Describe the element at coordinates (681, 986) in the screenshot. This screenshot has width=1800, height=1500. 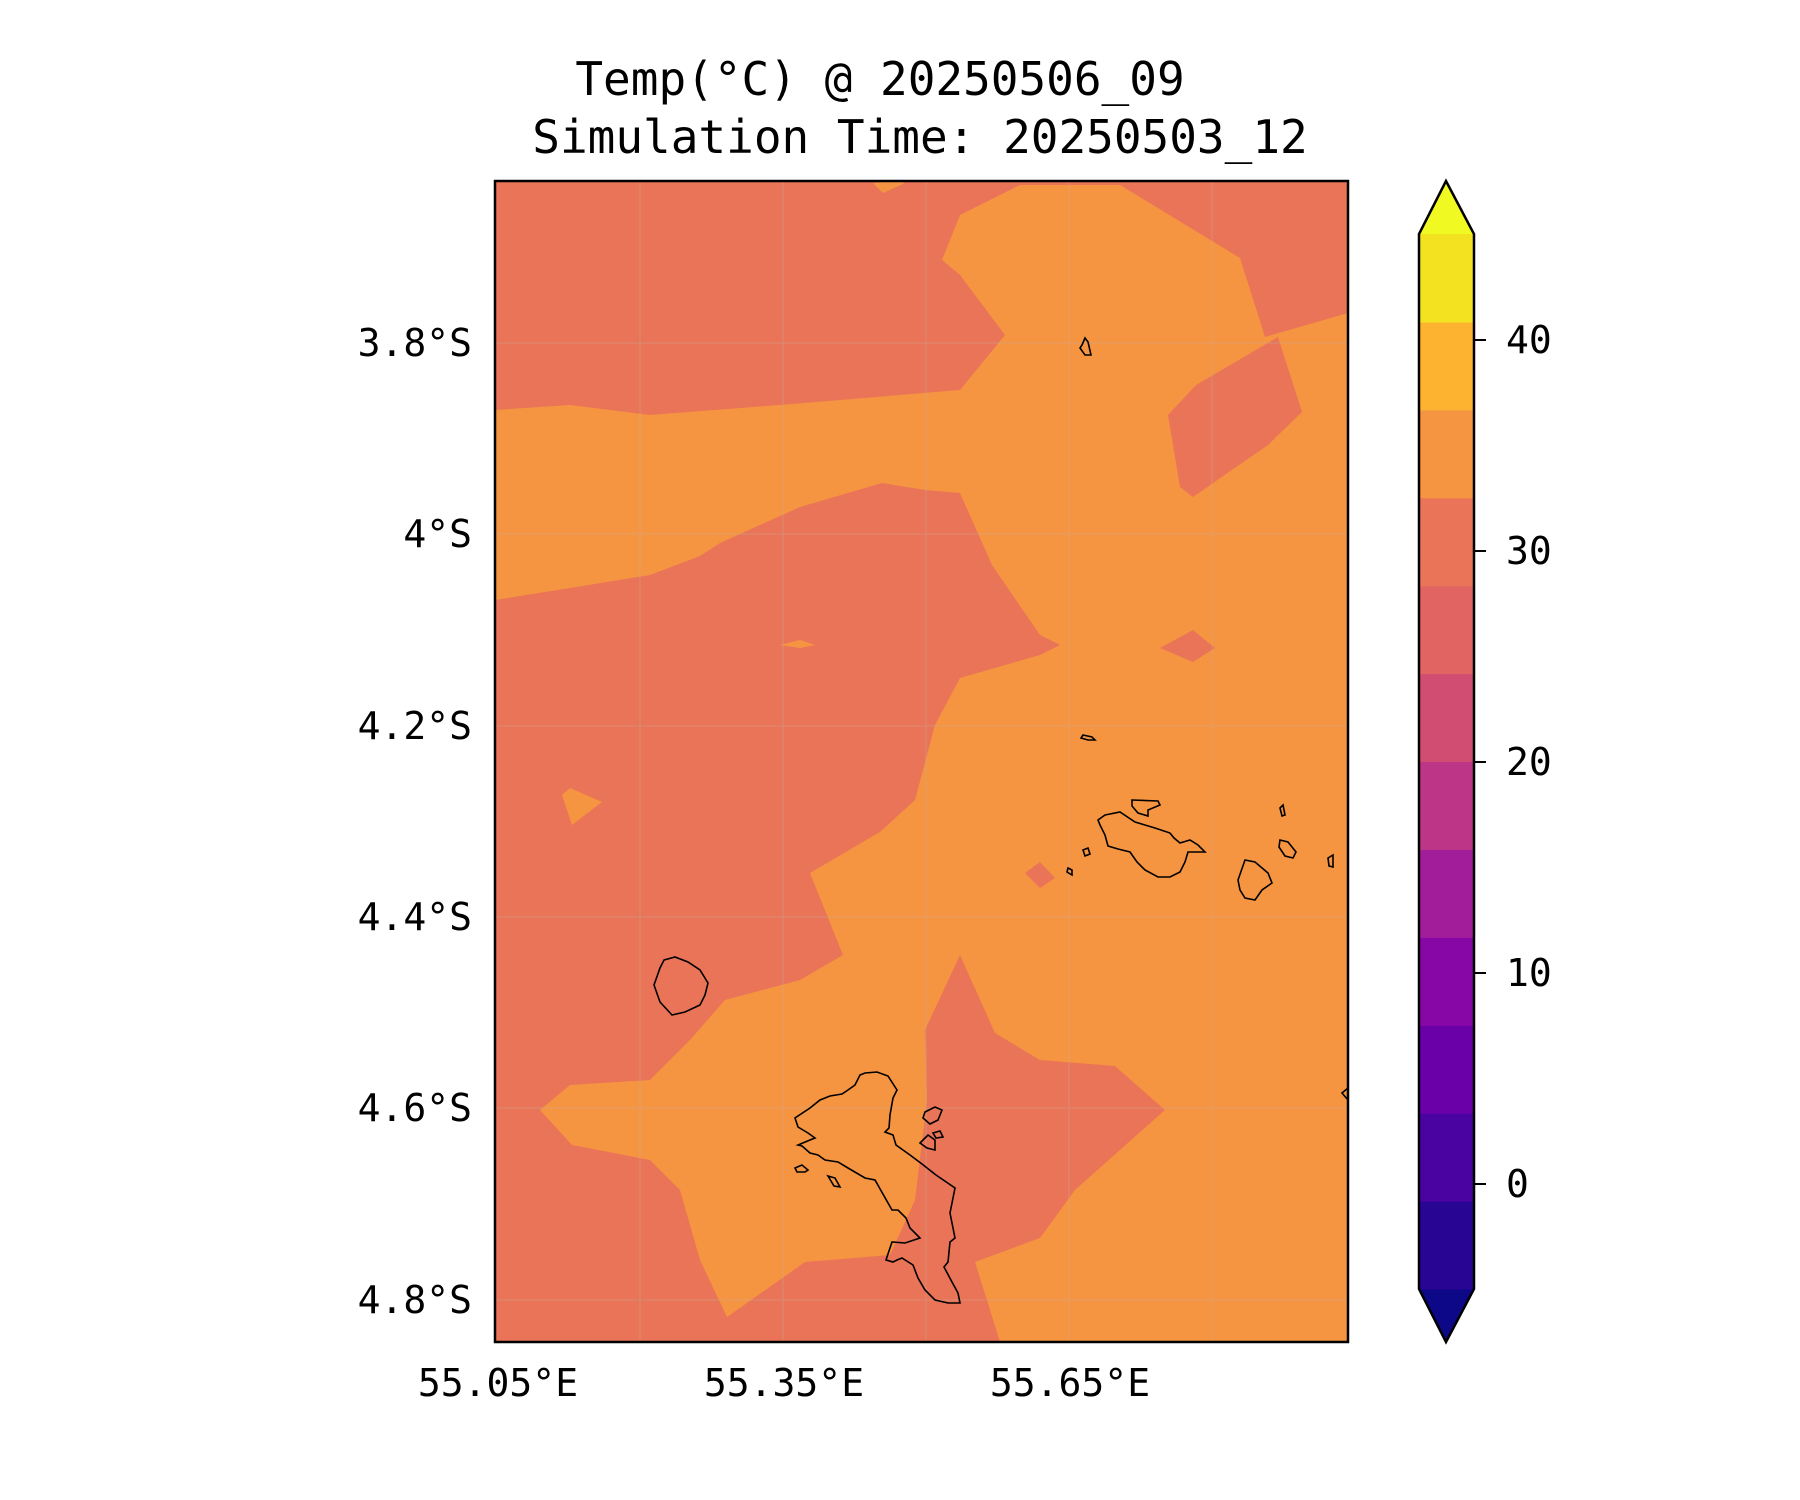
I see `island-silhouette` at that location.